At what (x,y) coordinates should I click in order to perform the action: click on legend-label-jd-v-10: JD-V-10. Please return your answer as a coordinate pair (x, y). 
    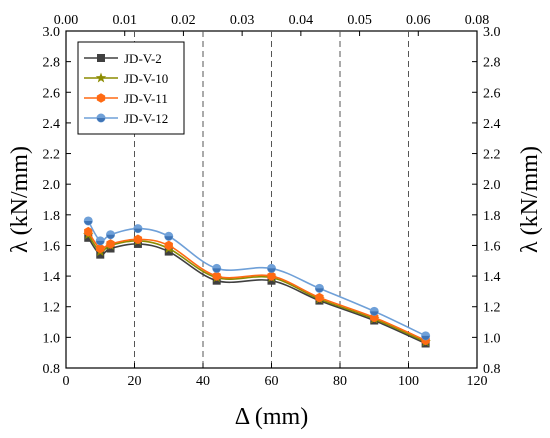
    Looking at the image, I should click on (146, 78).